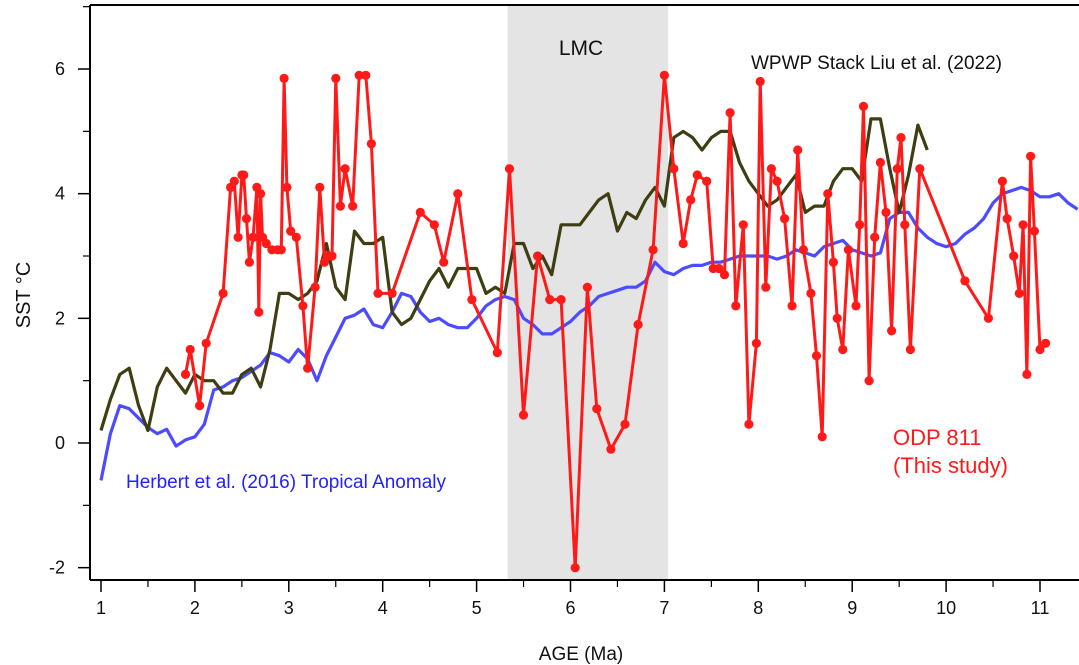 The width and height of the screenshot is (1079, 665). Describe the element at coordinates (60, 69) in the screenshot. I see `y-tick-label: 6` at that location.